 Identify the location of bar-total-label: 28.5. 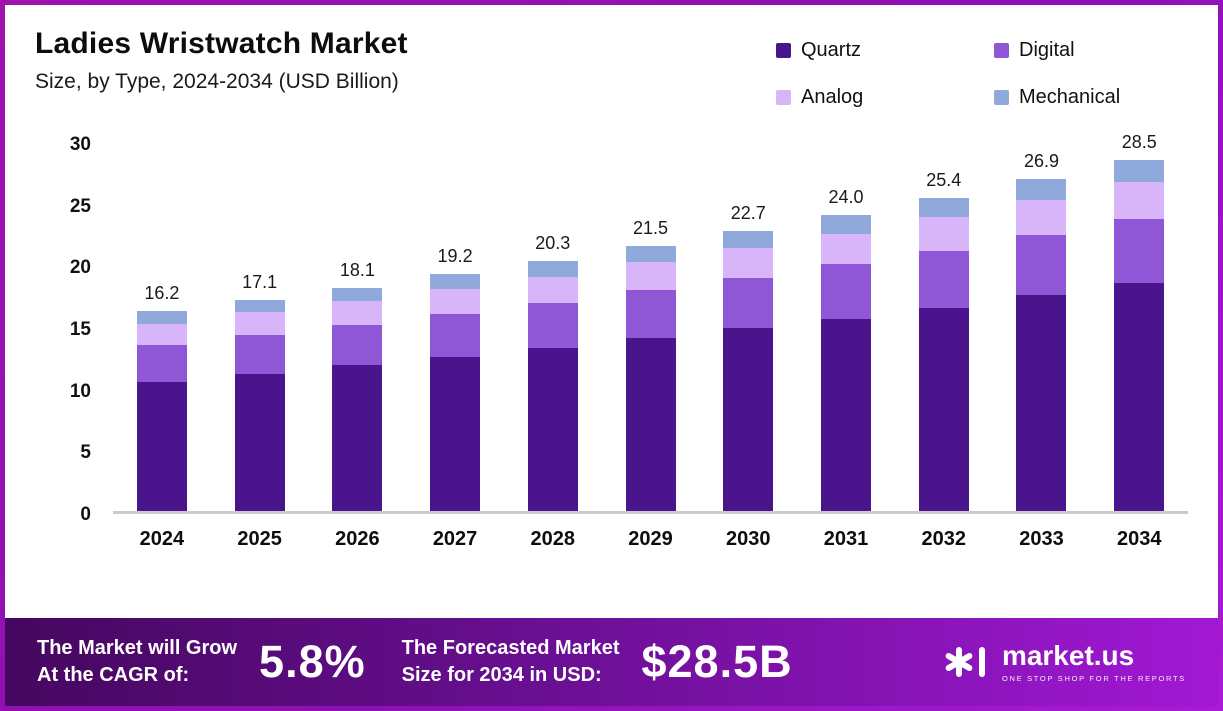
(1139, 141).